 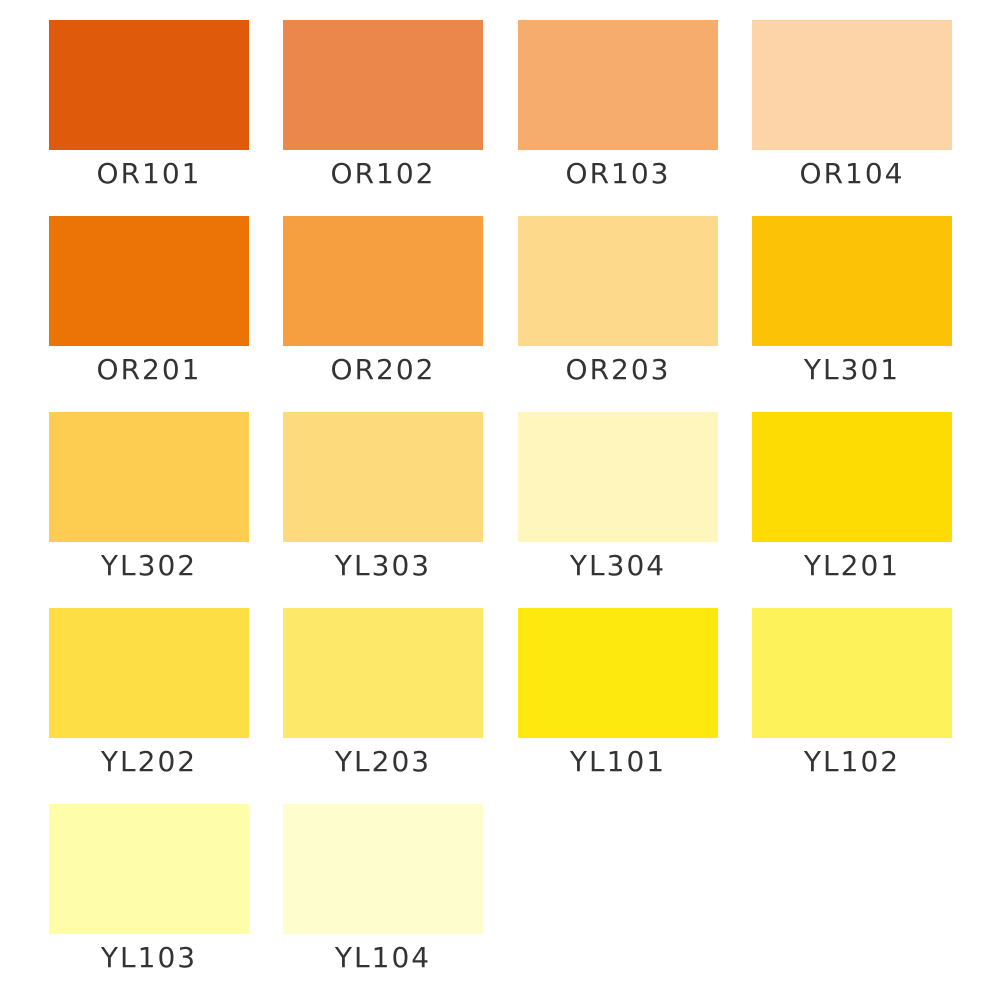 What do you see at coordinates (852, 565) in the screenshot?
I see `swatch-label: YL201` at bounding box center [852, 565].